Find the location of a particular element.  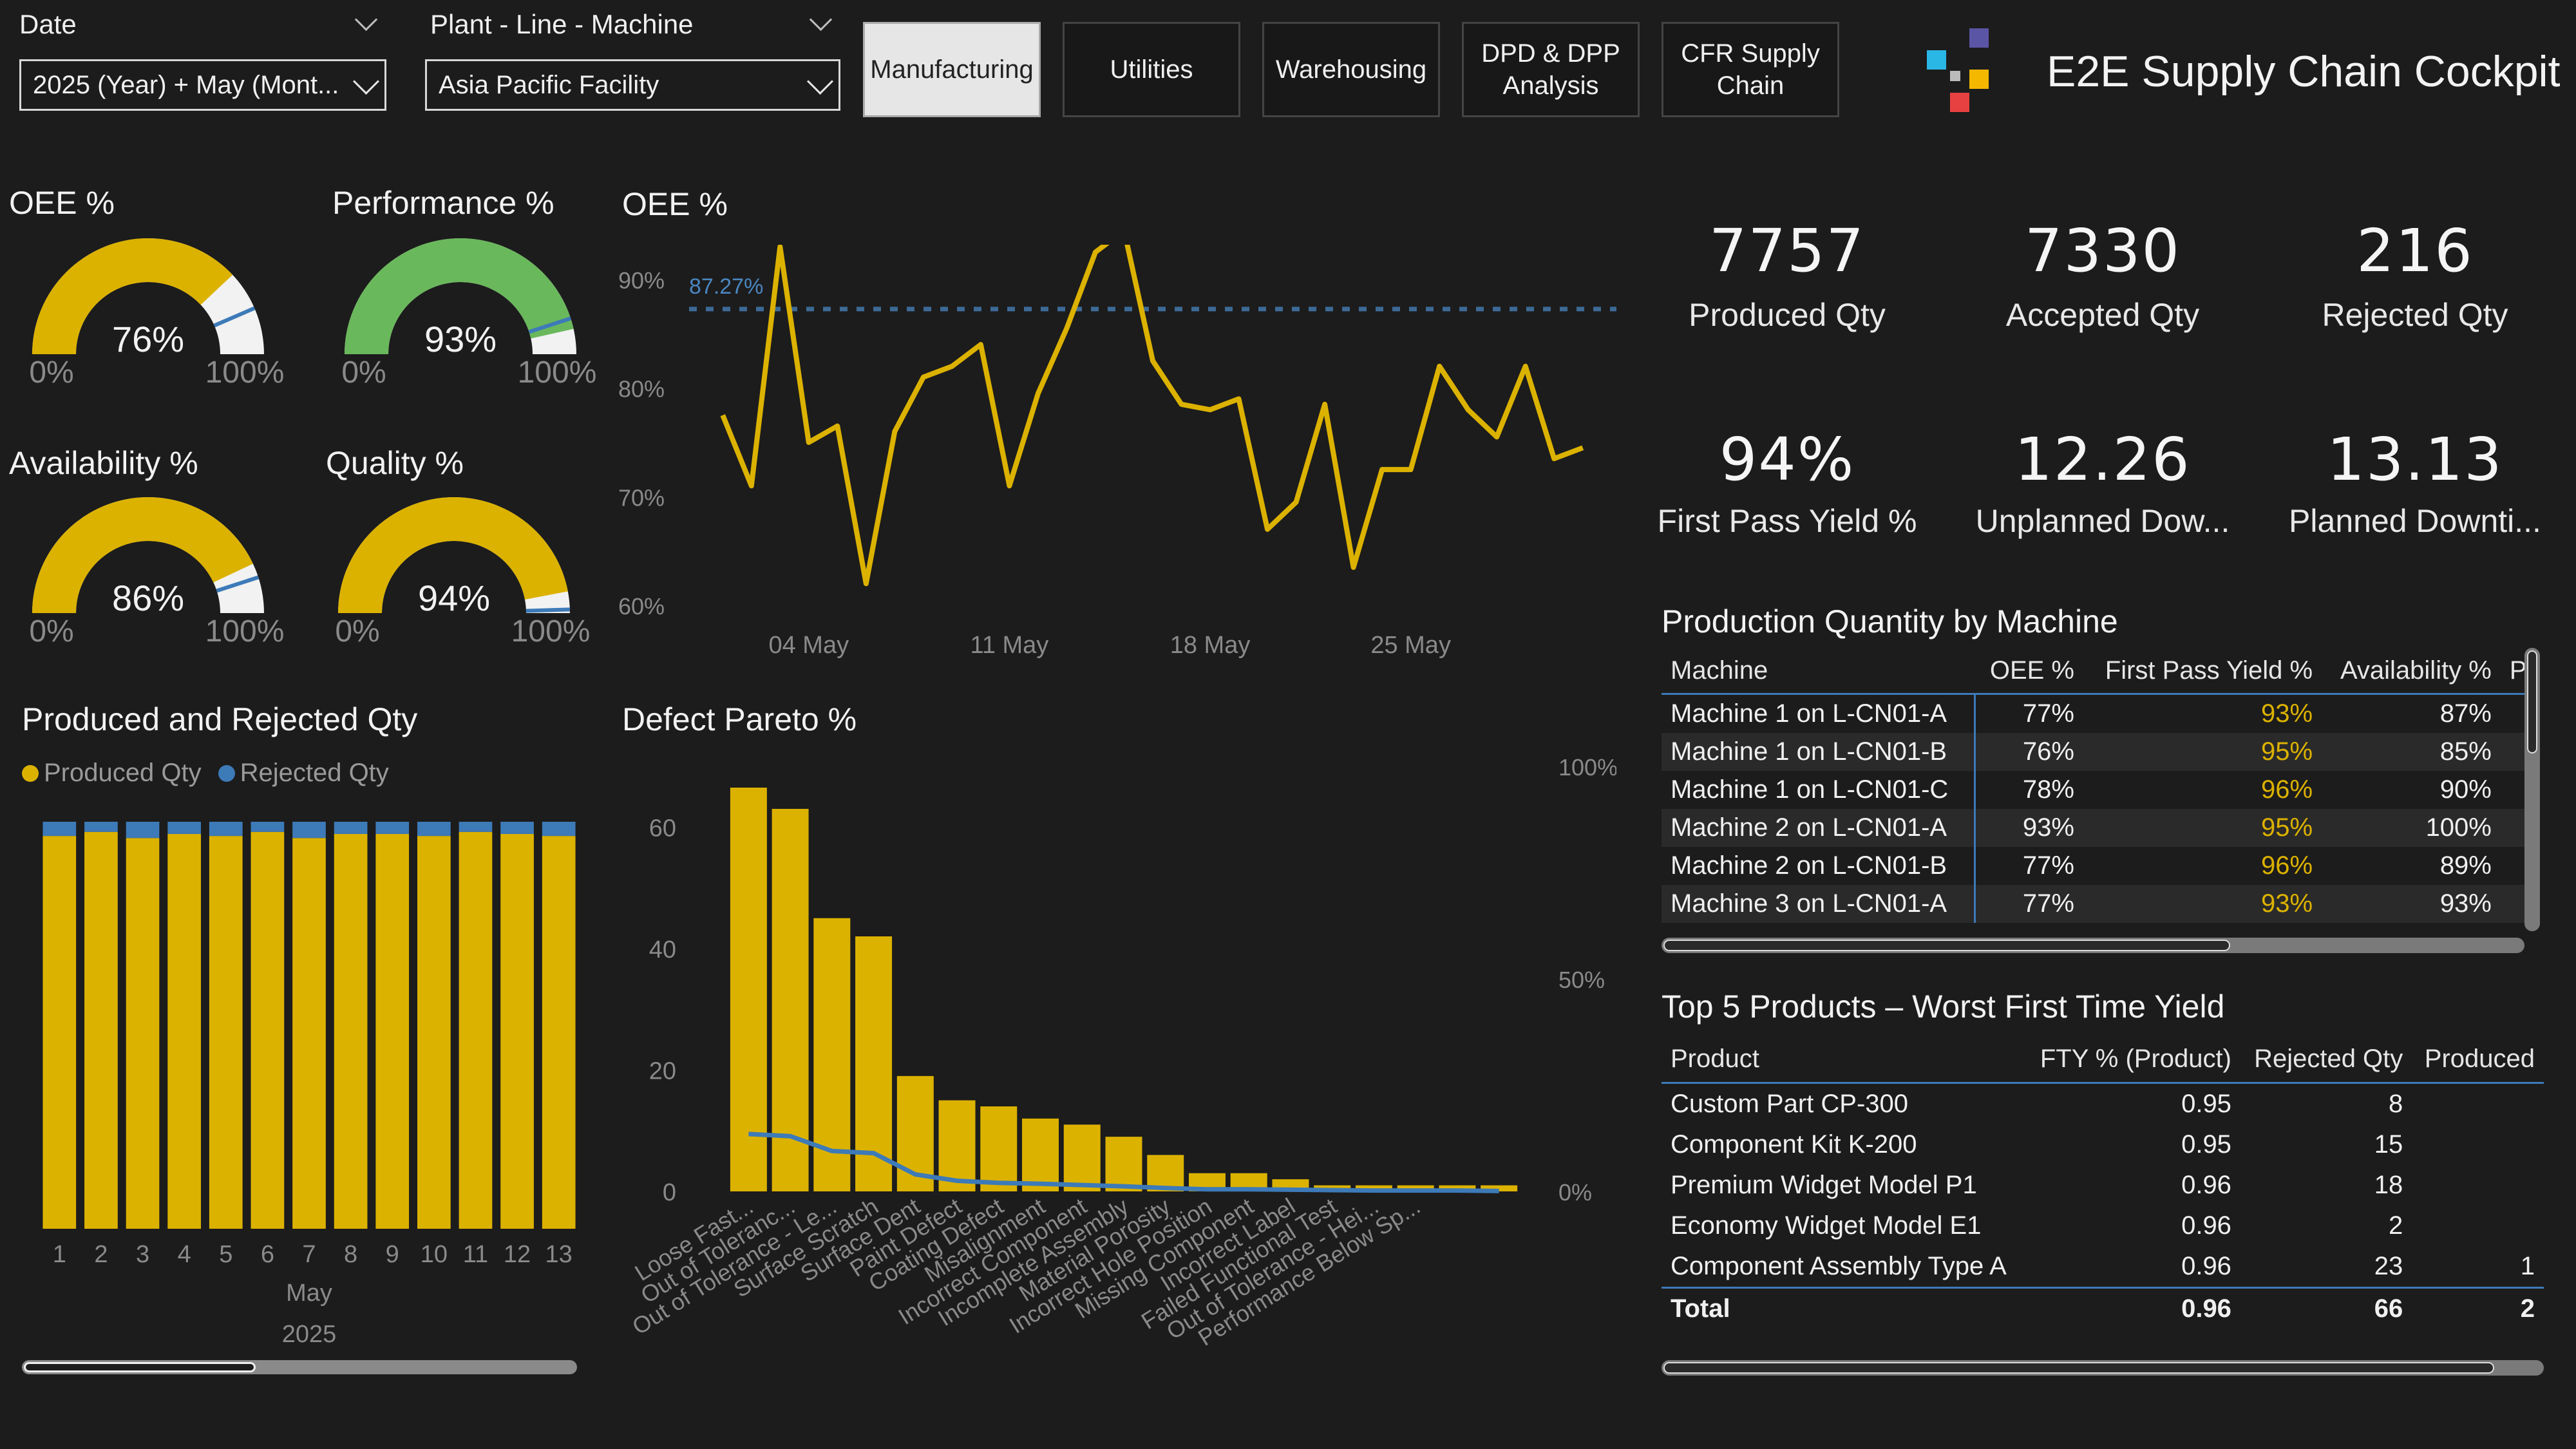

gauge-min: 0% is located at coordinates (51, 370).